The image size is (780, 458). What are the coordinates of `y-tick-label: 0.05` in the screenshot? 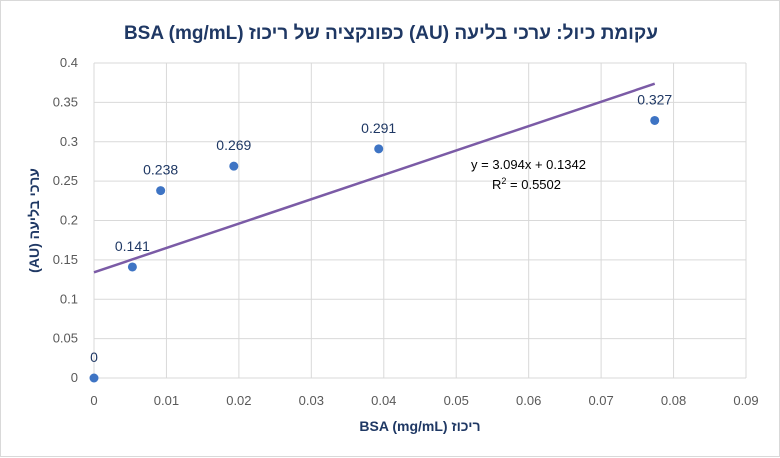 It's located at (65, 338).